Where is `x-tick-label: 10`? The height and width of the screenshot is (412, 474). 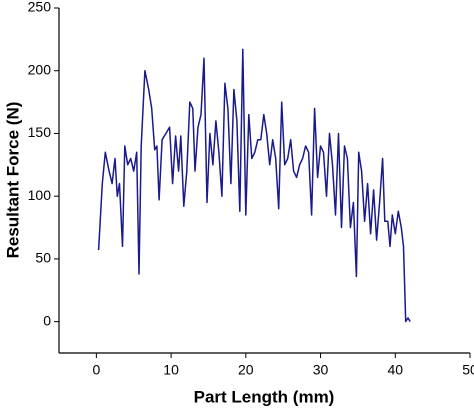
x-tick-label: 10 is located at coordinates (171, 370).